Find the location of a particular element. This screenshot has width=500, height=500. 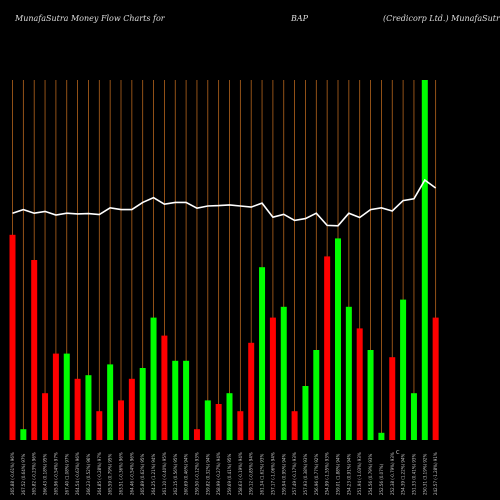

x-tick-label: 261.34 (1.62%) 93% is located at coordinates (262, 474).